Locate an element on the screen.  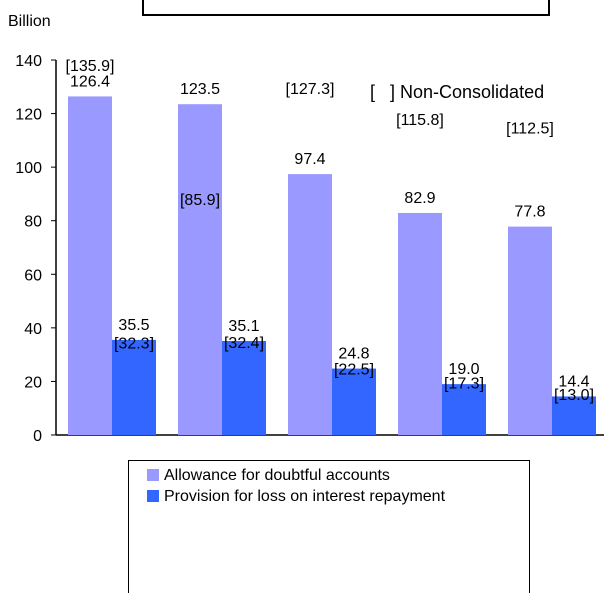
x-tick-label: '09 is located at coordinates (112, 459).